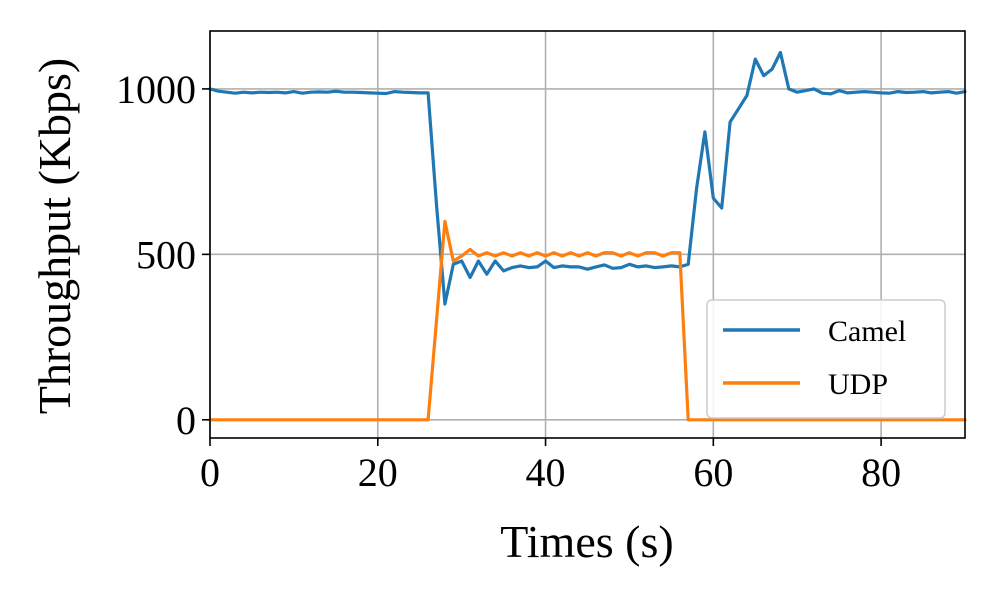 The image size is (996, 598). I want to click on x-tick-label: 40, so click(546, 472).